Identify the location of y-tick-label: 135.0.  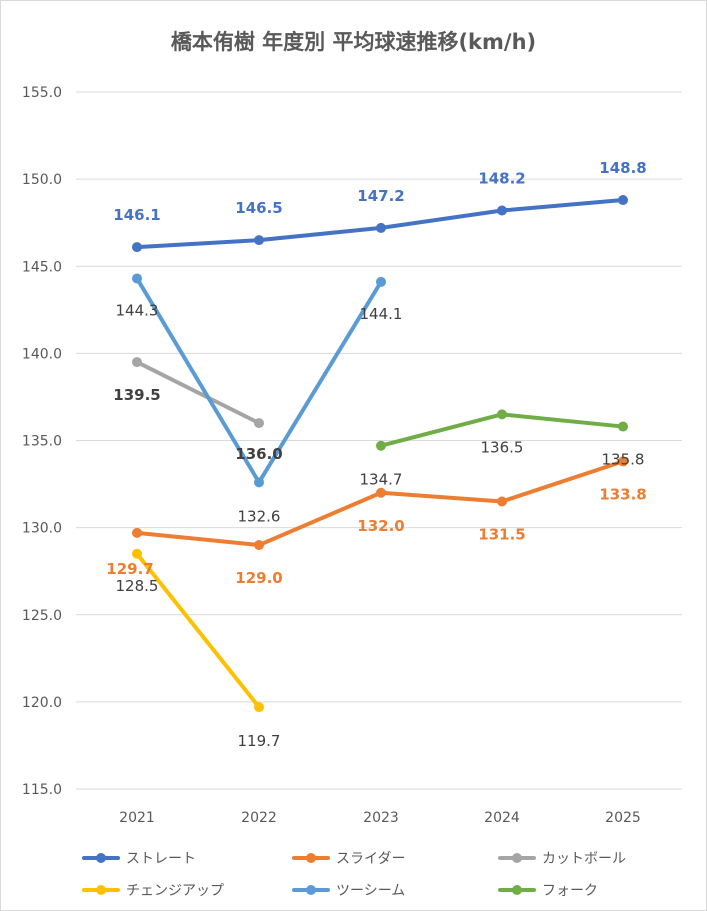
(42, 442).